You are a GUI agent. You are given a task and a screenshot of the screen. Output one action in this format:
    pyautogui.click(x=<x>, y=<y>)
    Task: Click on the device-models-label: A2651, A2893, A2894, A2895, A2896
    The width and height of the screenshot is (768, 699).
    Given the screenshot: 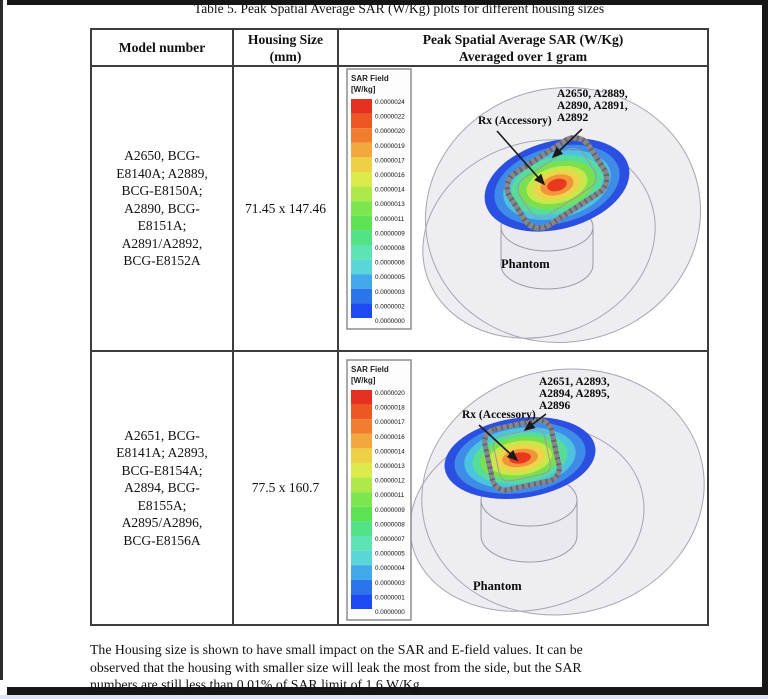 What is the action you would take?
    pyautogui.click(x=574, y=394)
    